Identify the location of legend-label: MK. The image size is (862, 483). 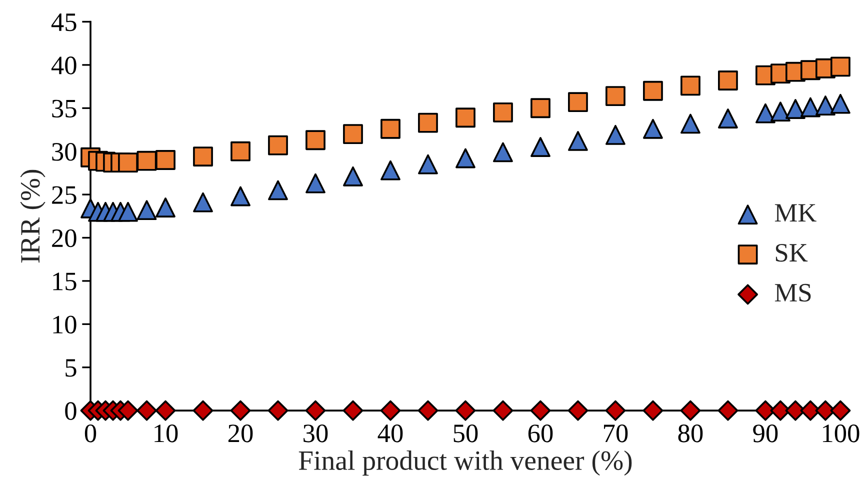
(795, 213).